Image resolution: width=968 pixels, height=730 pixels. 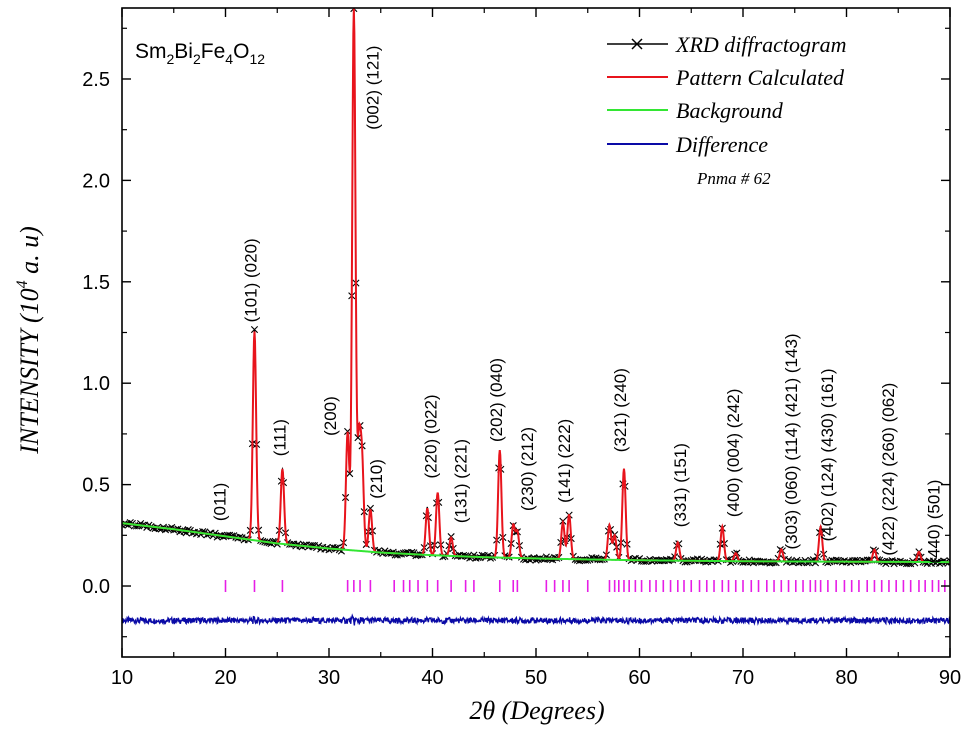 What do you see at coordinates (376, 479) in the screenshot?
I see `hkl-annotation: (210)` at bounding box center [376, 479].